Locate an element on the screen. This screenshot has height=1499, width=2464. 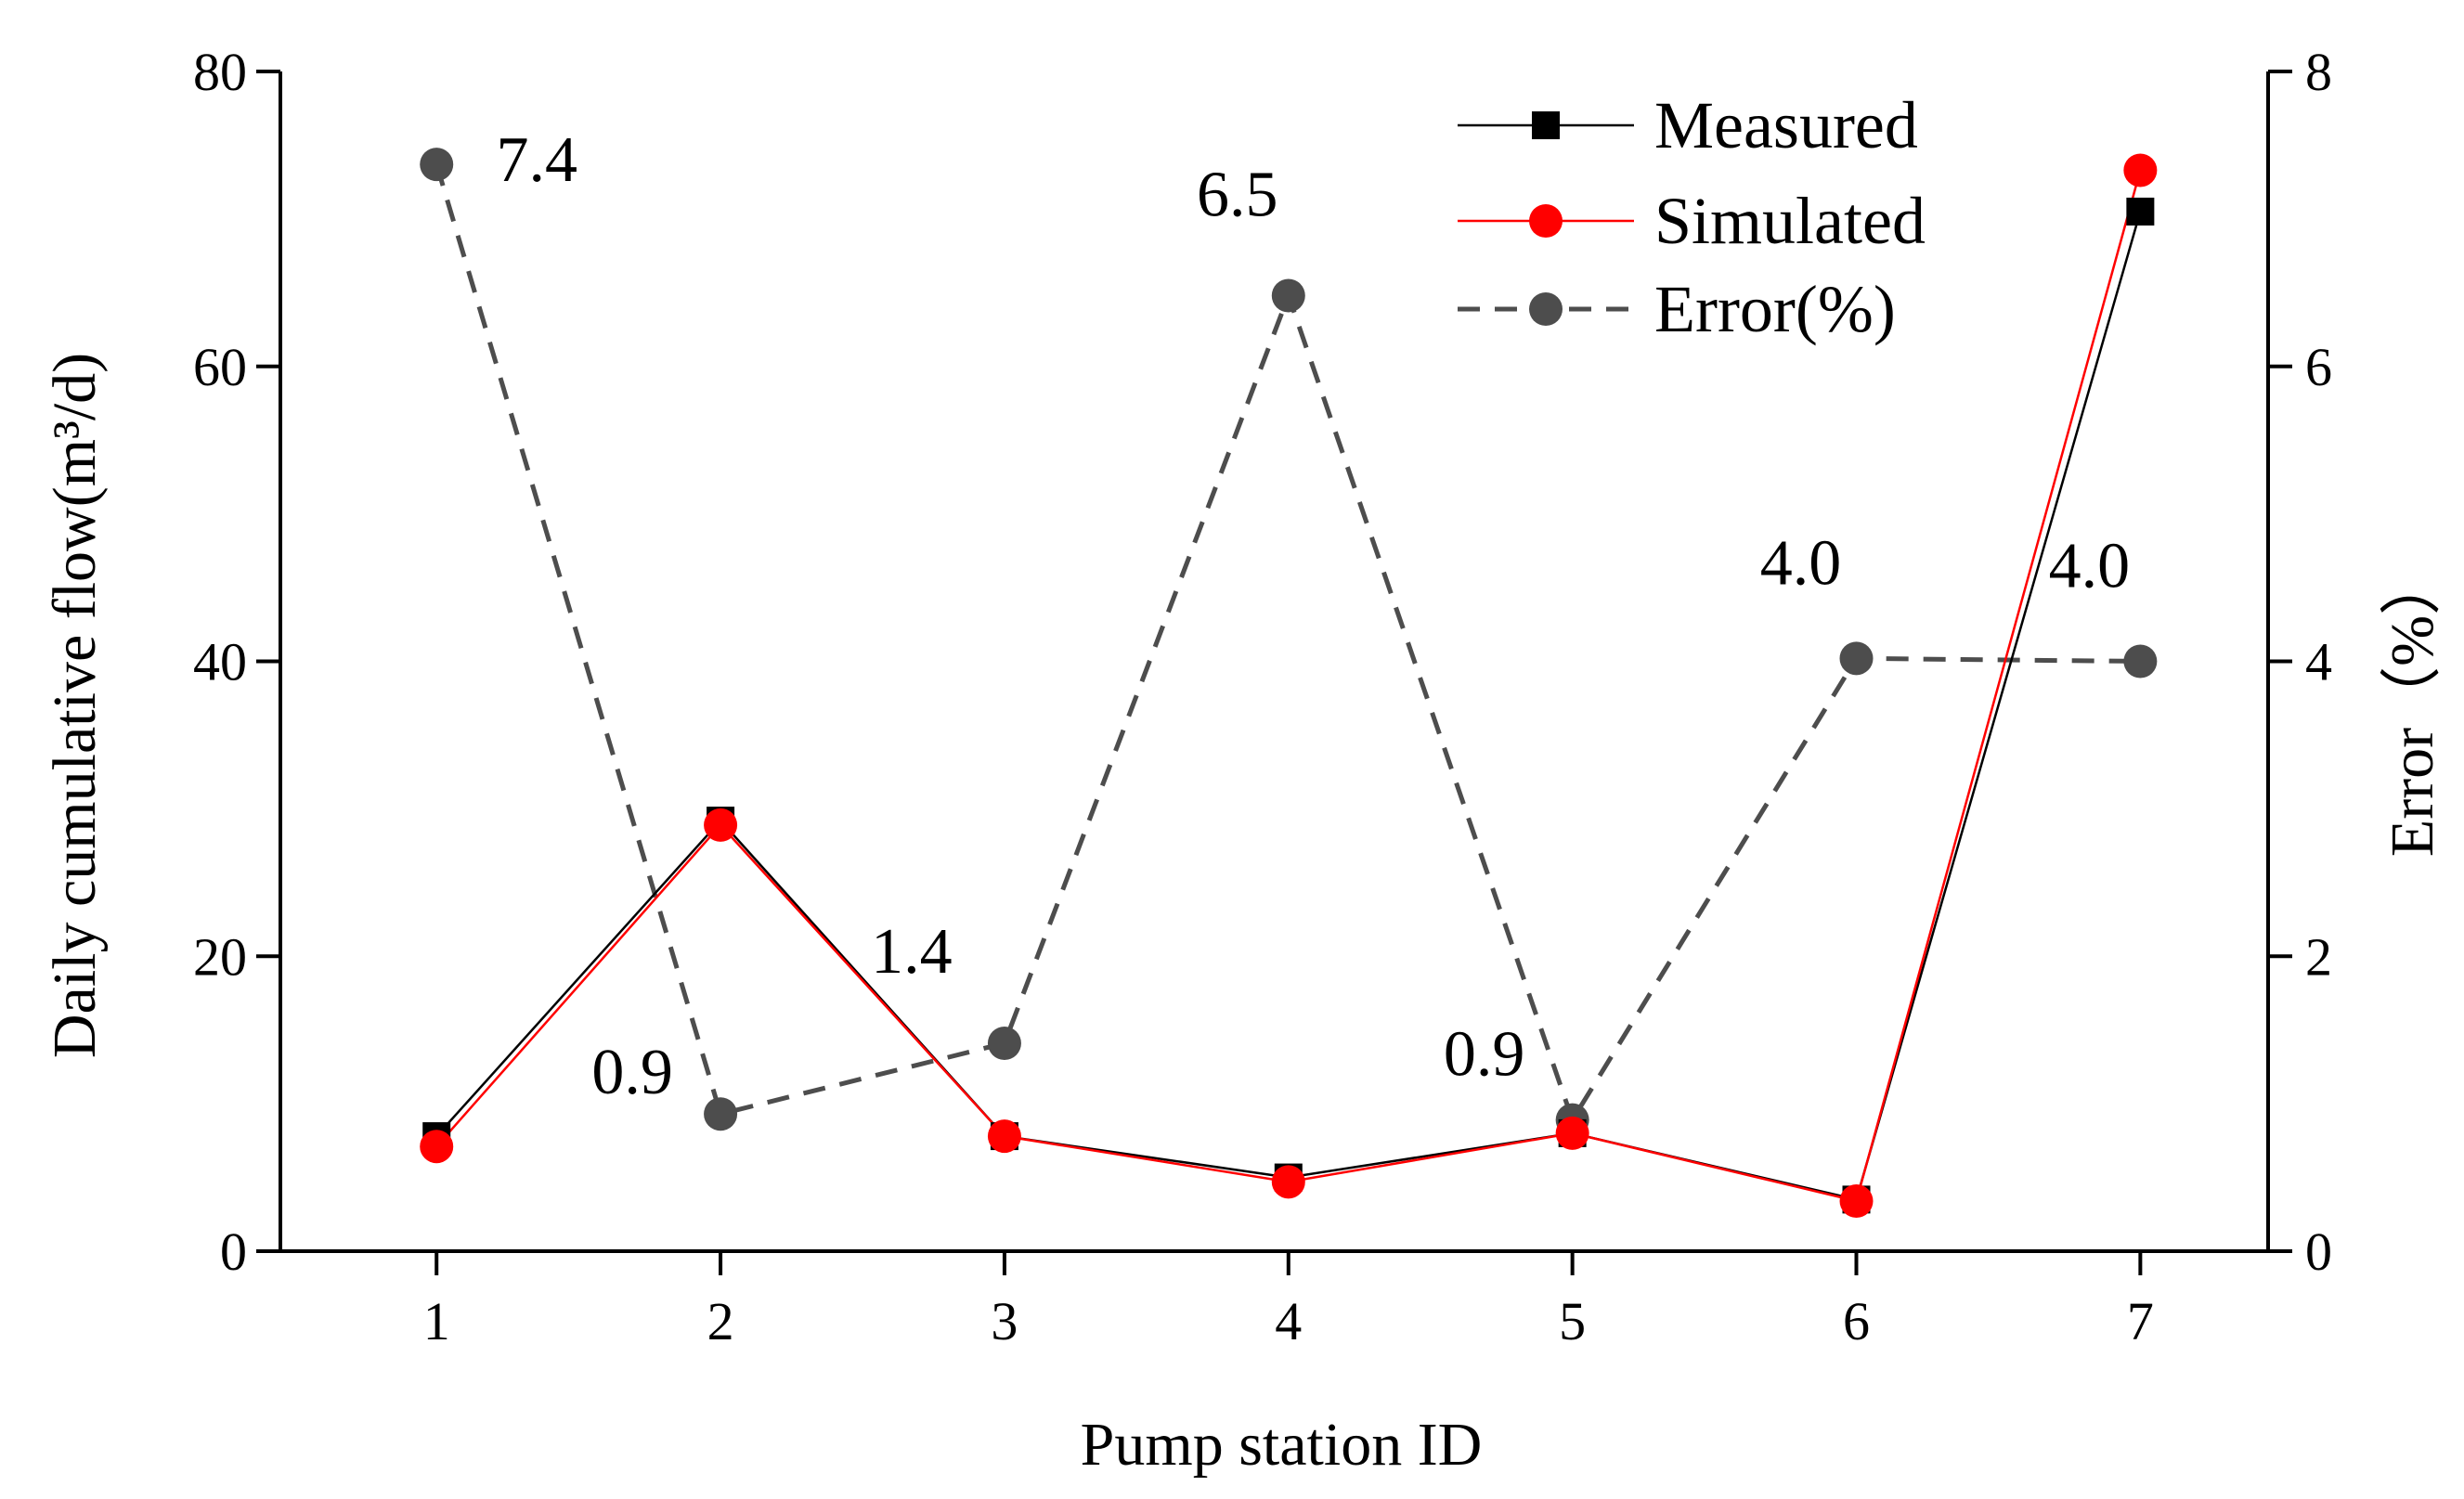
x-tick-label-1: 1 is located at coordinates (436, 1321).